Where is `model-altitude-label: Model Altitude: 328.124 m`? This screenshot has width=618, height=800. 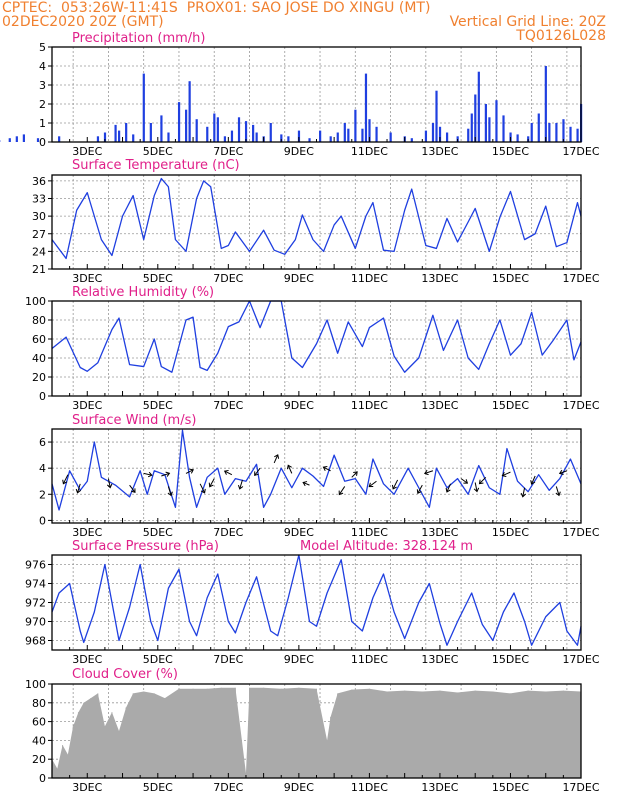
model-altitude-label: Model Altitude: 328.124 m is located at coordinates (386, 546).